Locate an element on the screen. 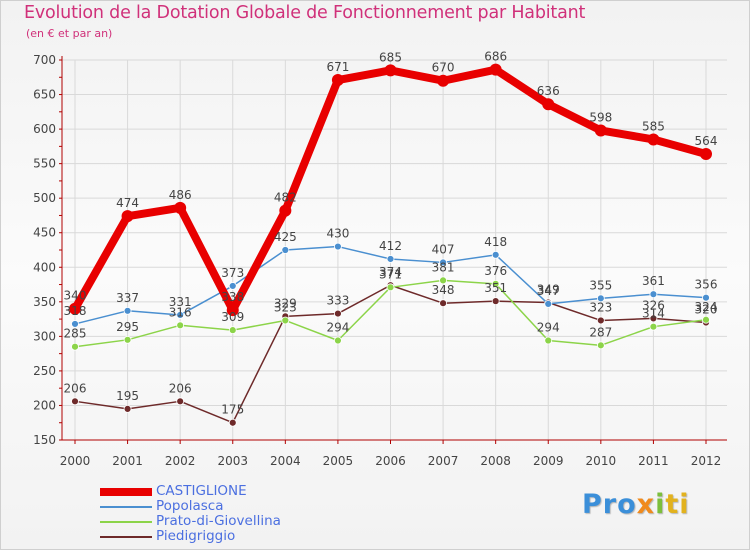 The image size is (750, 550). data-label-piedigriggio: 333 is located at coordinates (337, 301).